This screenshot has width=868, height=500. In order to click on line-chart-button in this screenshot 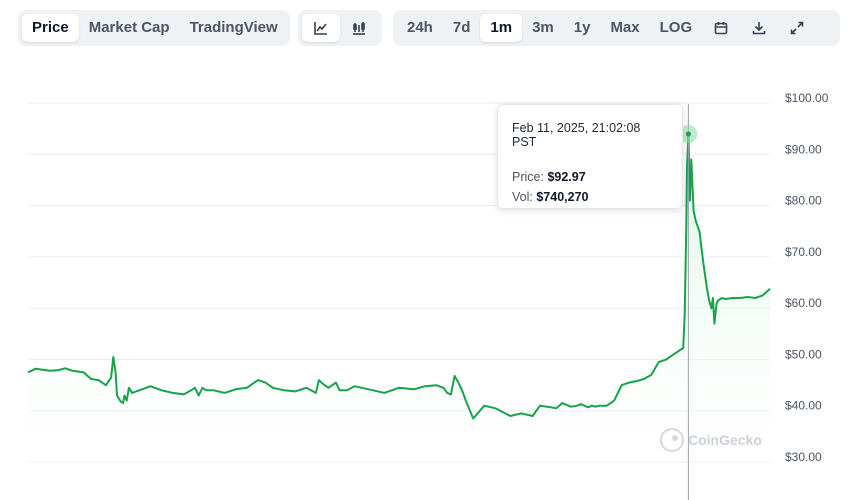, I will do `click(321, 28)`.